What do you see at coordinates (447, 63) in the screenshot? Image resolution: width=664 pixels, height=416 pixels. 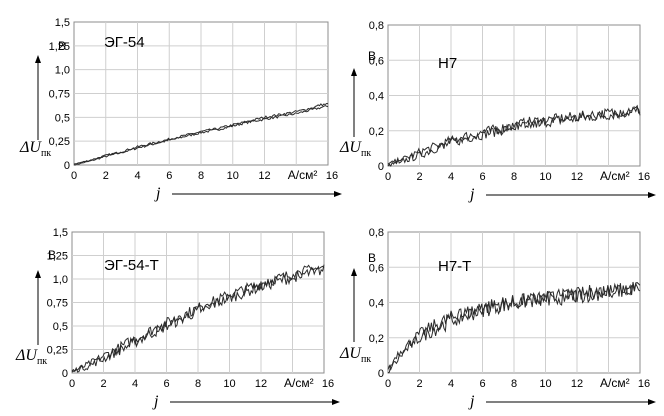 I see `panel-label: Н7` at bounding box center [447, 63].